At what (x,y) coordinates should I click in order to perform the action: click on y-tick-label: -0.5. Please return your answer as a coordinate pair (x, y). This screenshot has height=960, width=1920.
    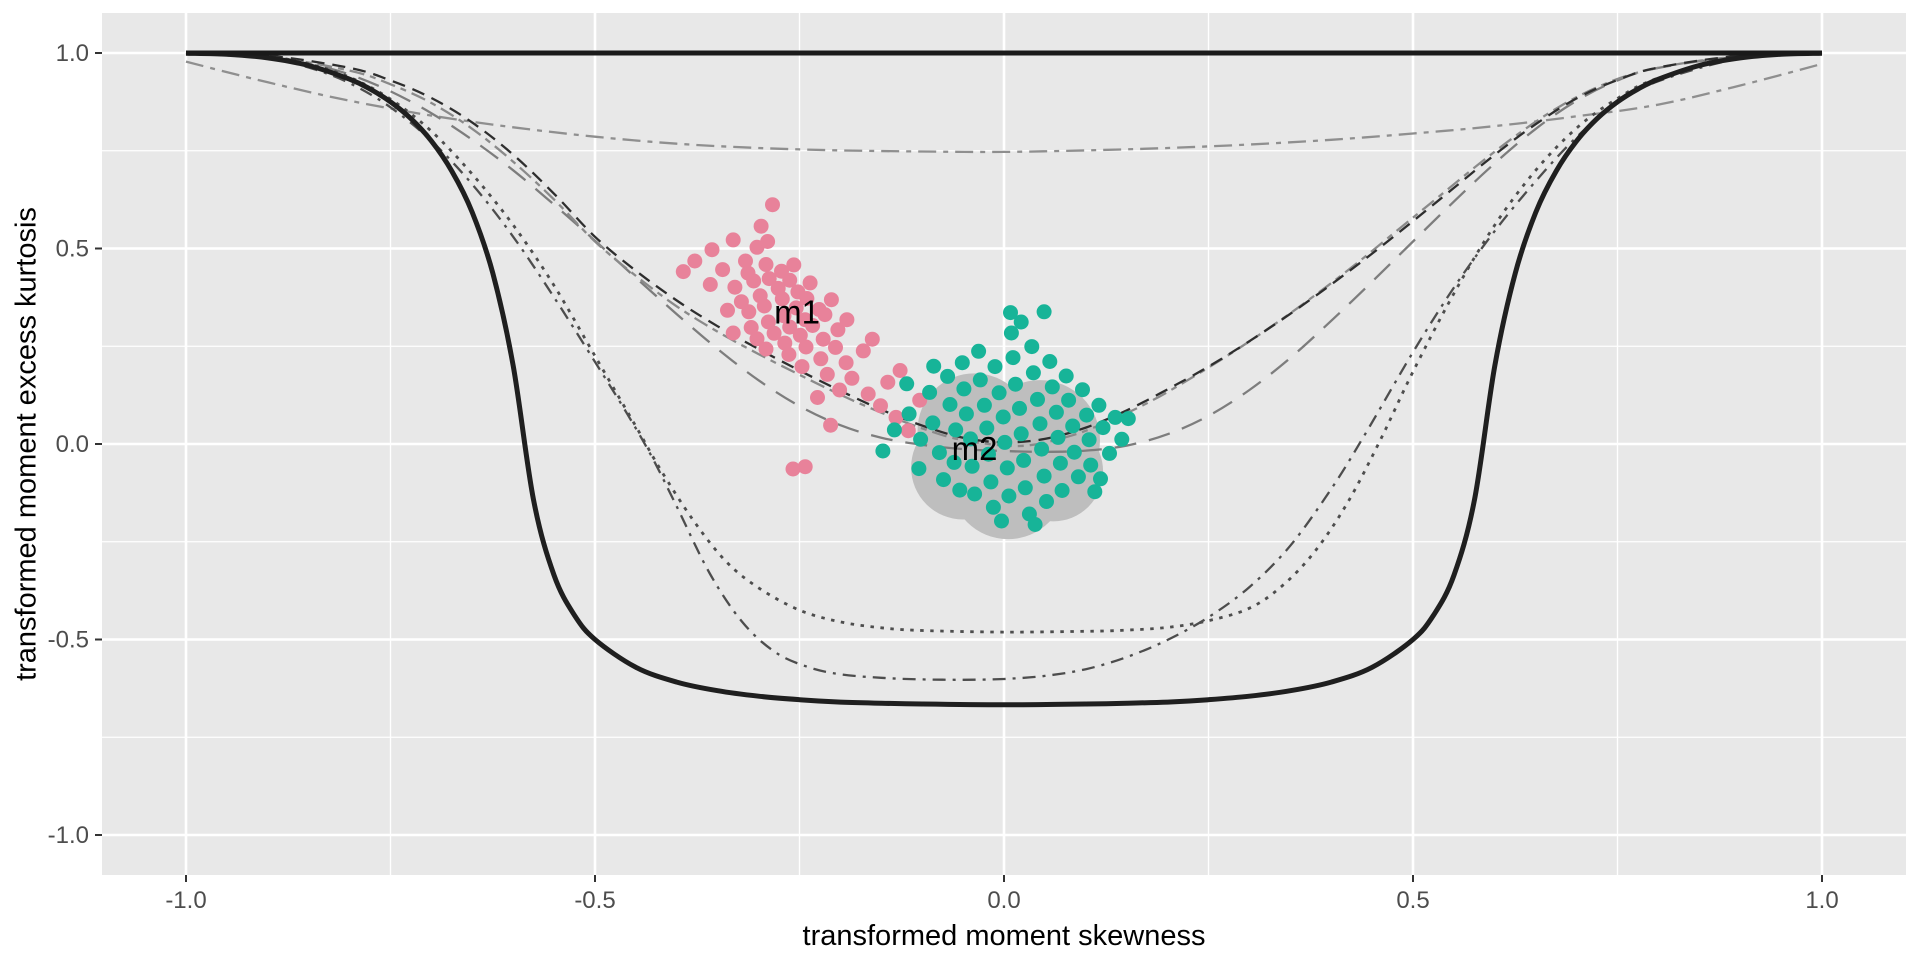
    Looking at the image, I should click on (68, 640).